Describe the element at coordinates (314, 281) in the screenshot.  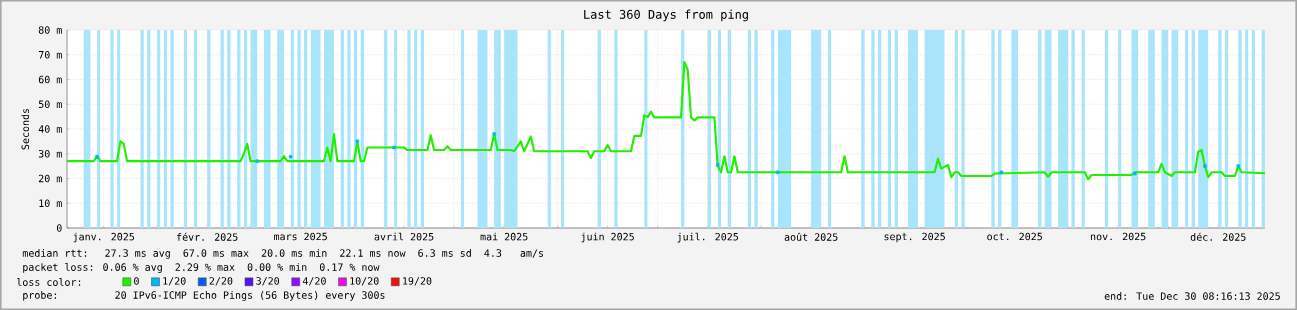
I see `legend-label: 4/20` at that location.